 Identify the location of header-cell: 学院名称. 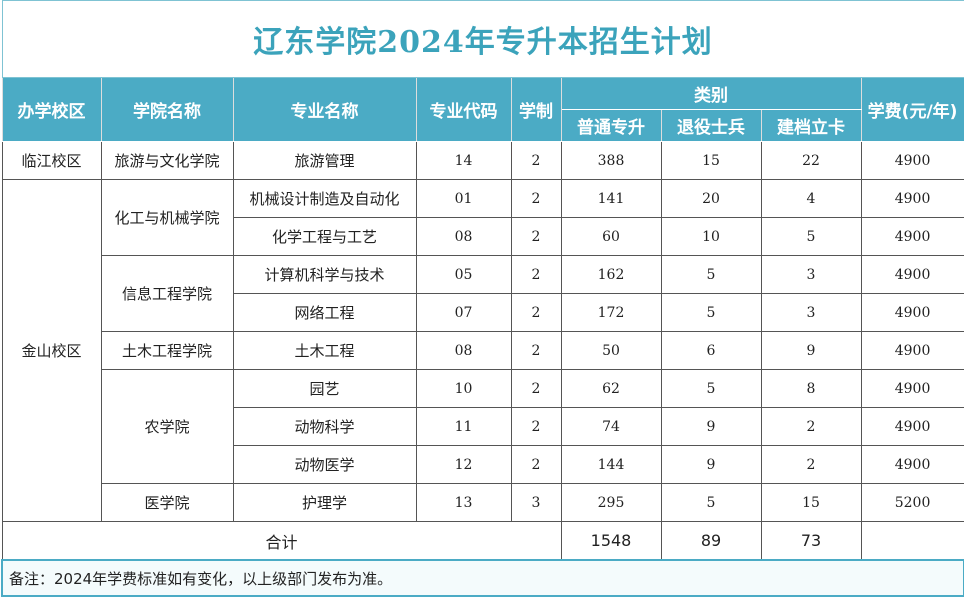
(167, 109).